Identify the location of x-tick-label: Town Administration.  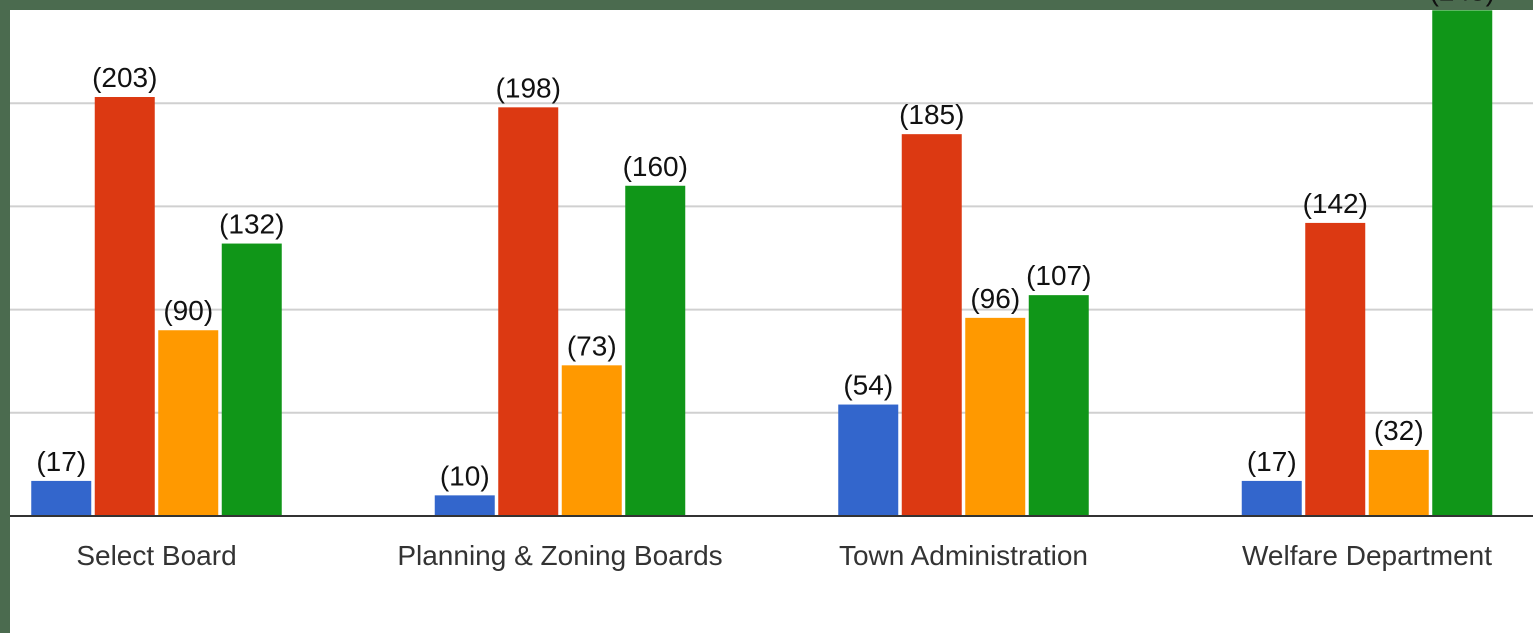
(963, 555).